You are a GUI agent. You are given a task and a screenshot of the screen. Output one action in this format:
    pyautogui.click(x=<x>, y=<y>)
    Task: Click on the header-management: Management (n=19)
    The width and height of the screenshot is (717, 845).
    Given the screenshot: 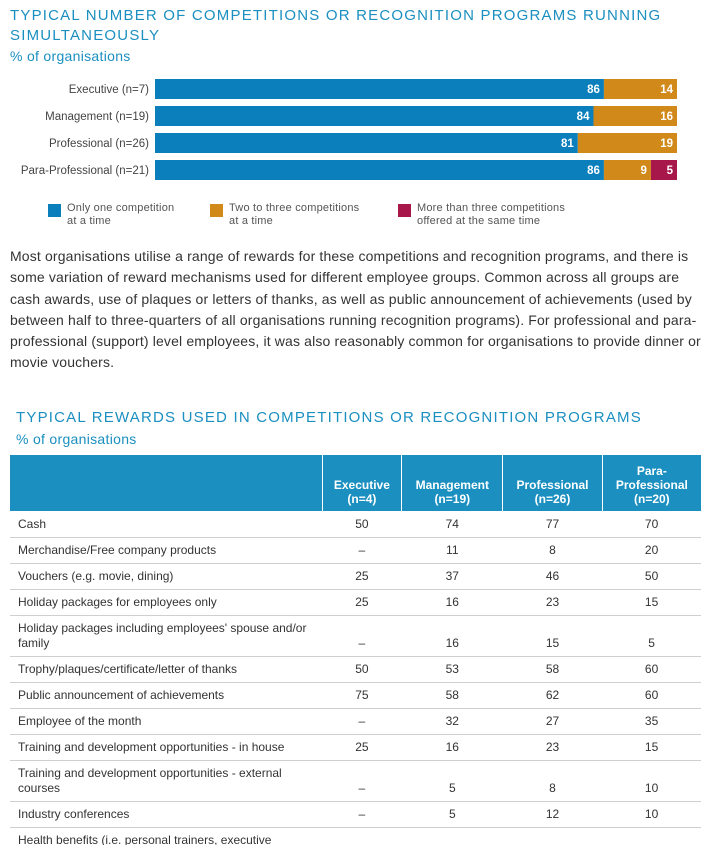 What is the action you would take?
    pyautogui.click(x=452, y=483)
    